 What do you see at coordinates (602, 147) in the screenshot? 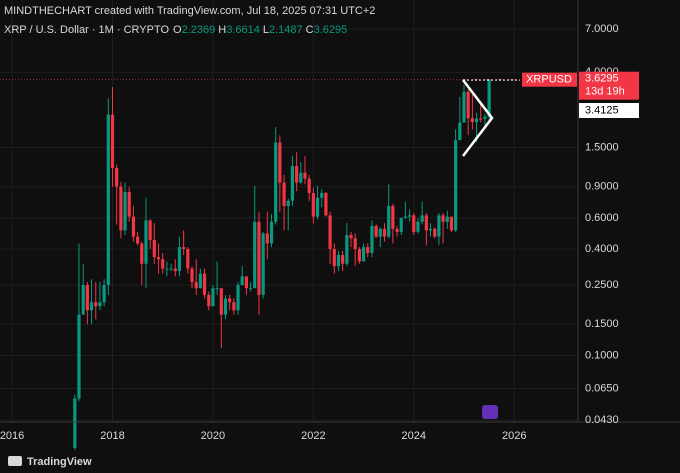
I see `y-tick-label: 1.5000` at bounding box center [602, 147].